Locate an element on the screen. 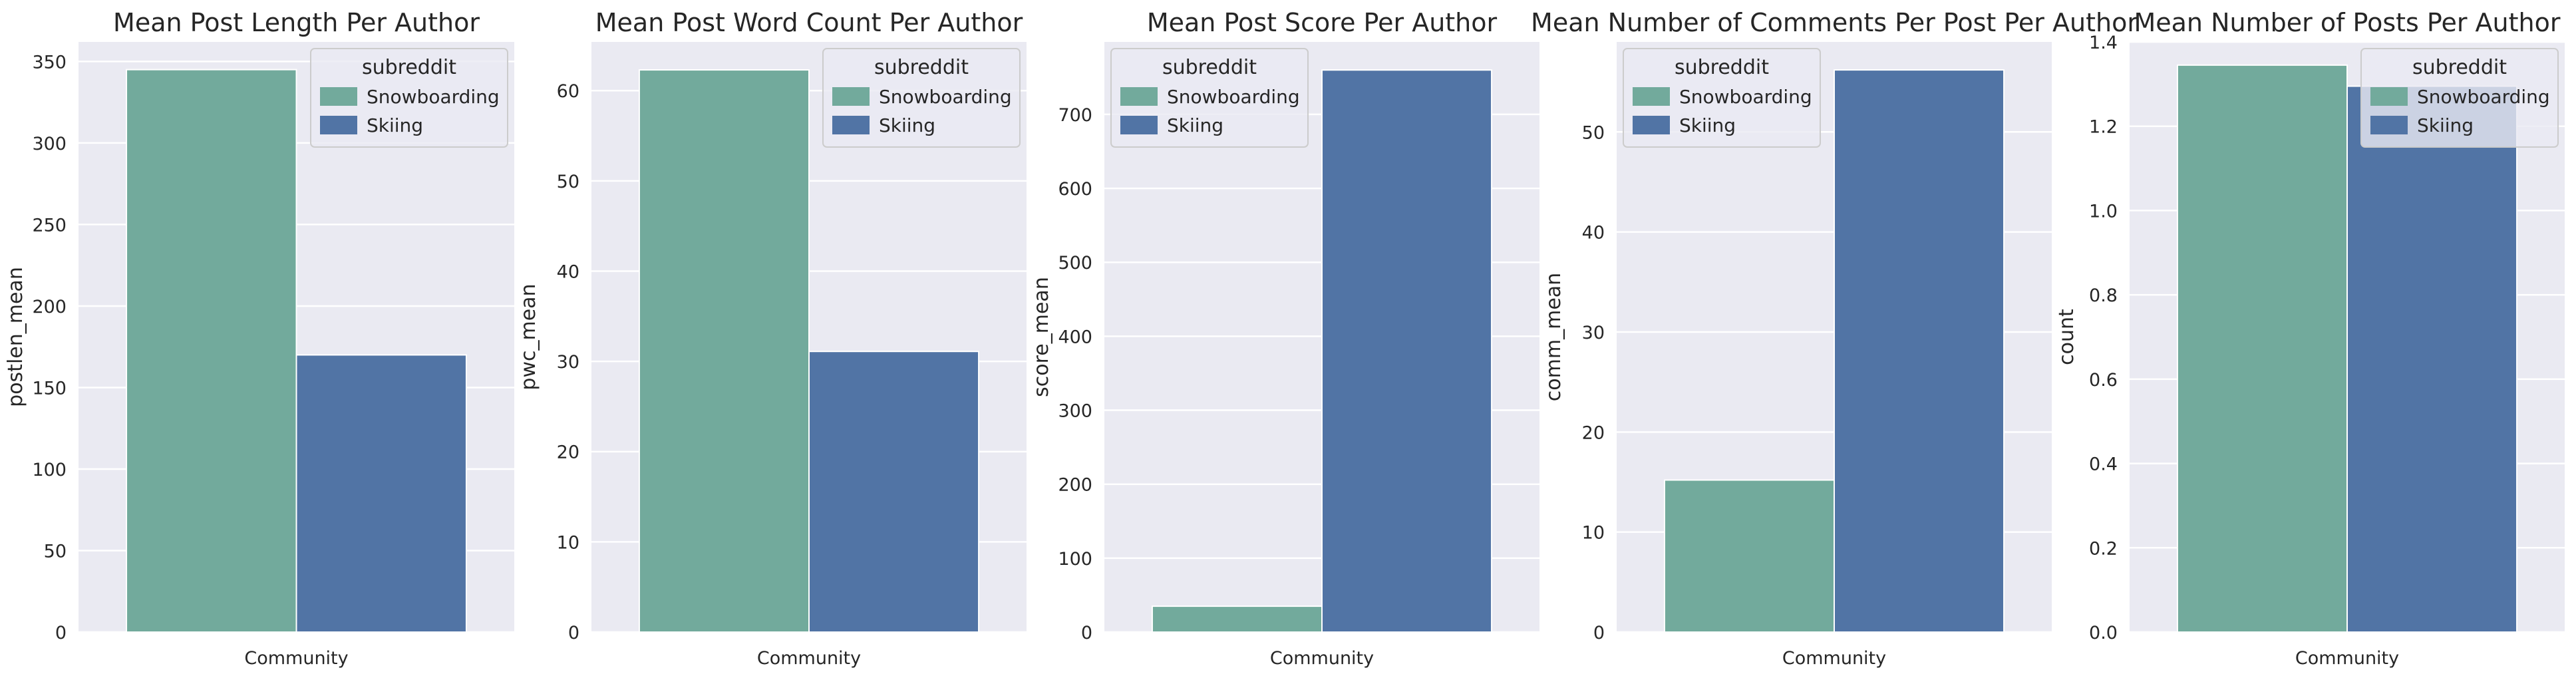 This screenshot has height=680, width=2576. chart-title: Mean Post Length Per Author is located at coordinates (296, 22).